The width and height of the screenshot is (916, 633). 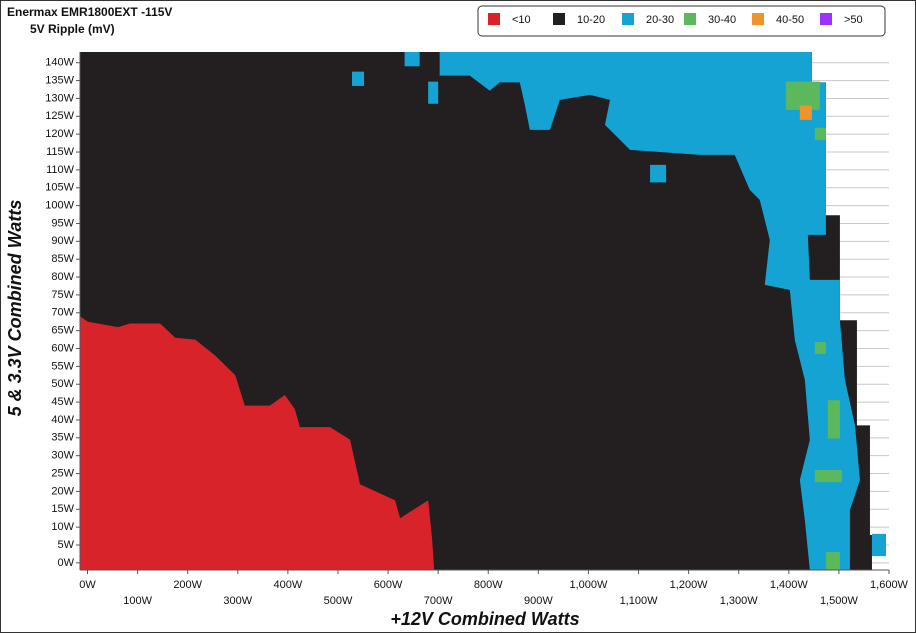 I want to click on y-tick-label: 65W, so click(x=62, y=331).